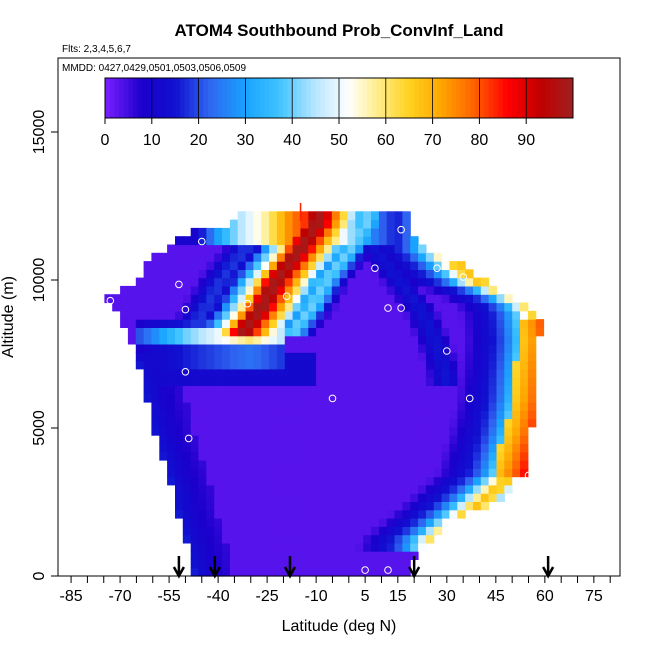 The height and width of the screenshot is (650, 650). What do you see at coordinates (105, 140) in the screenshot?
I see `colorbar-tick-label: 0` at bounding box center [105, 140].